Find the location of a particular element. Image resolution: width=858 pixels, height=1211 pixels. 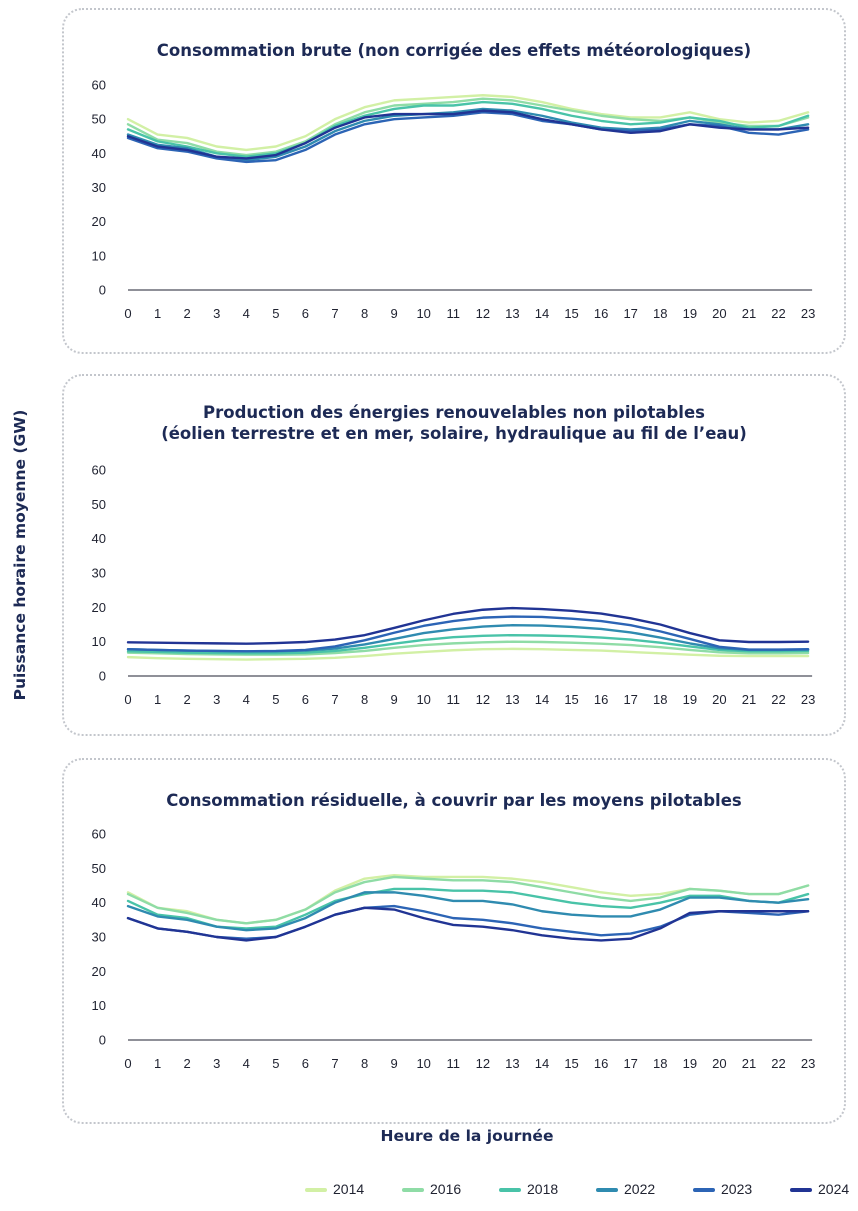

series-line-2018 is located at coordinates (468, 129).